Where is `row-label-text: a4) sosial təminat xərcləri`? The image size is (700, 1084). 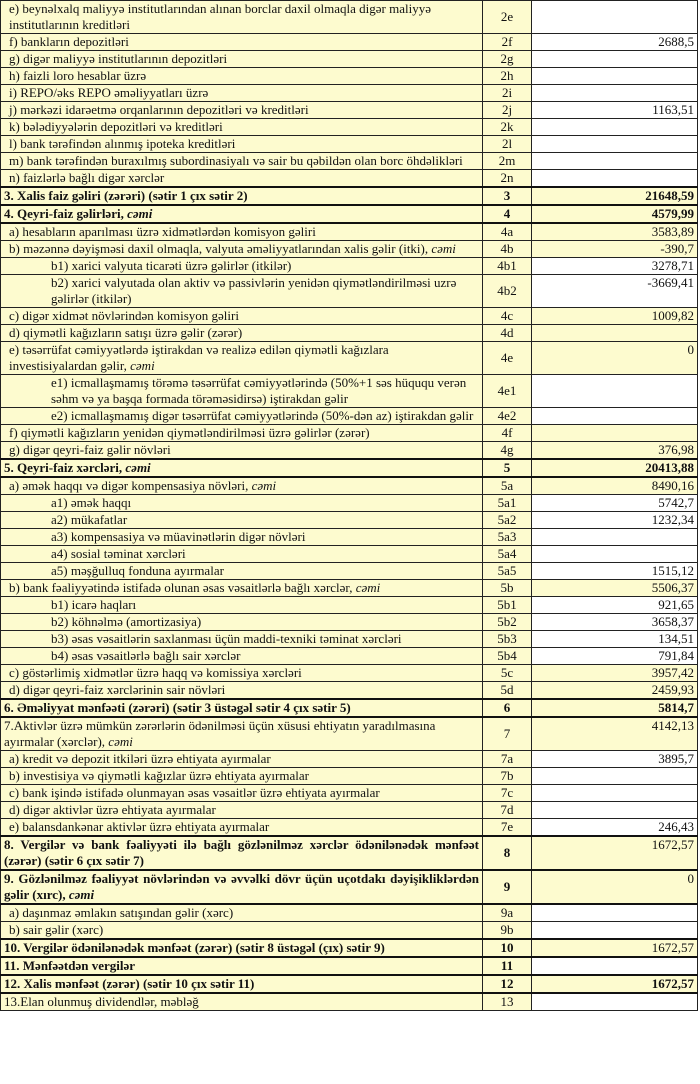 row-label-text: a4) sosial təminat xərcləri is located at coordinates (118, 553).